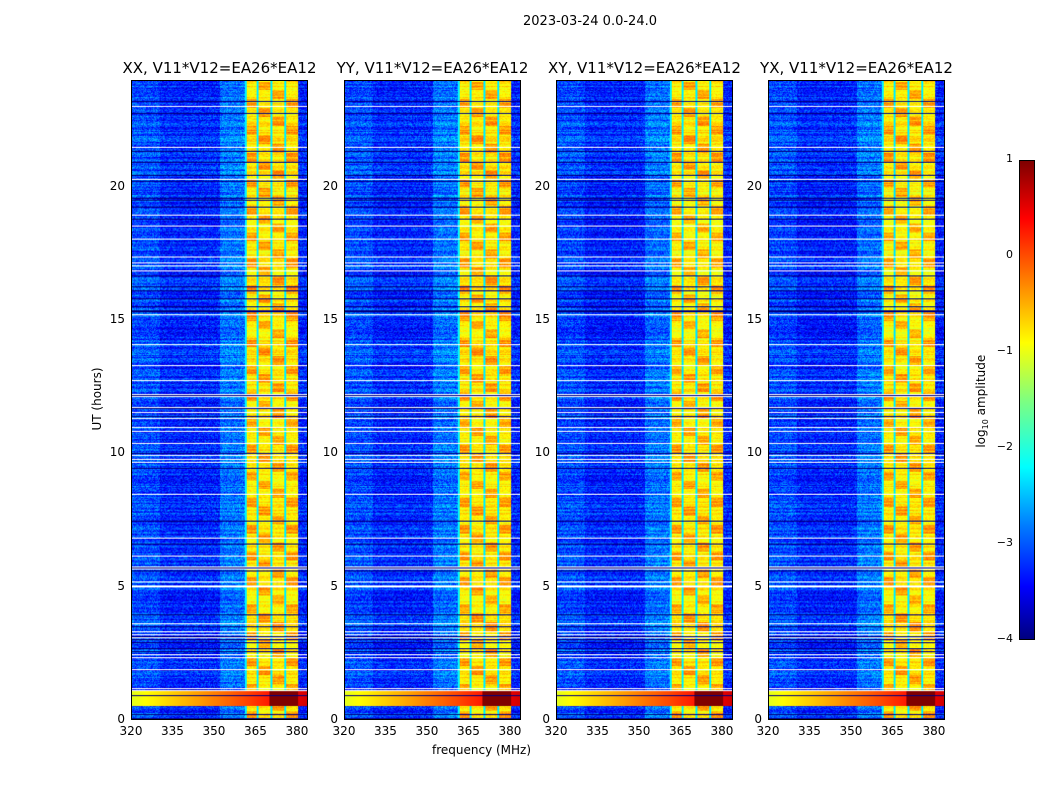 The width and height of the screenshot is (1050, 800). Describe the element at coordinates (590, 21) in the screenshot. I see `figure-title: 2023-03-24 0.0-24.0` at that location.